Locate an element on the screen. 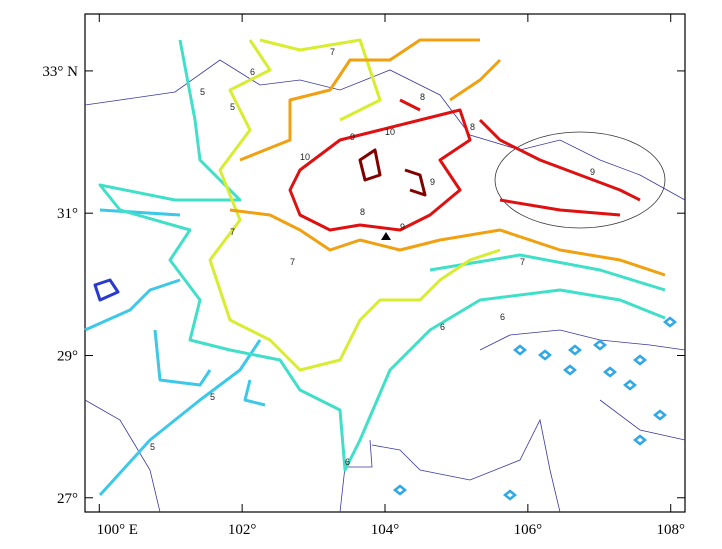 The image size is (722, 549). y-tick-label: 29° is located at coordinates (67, 356).